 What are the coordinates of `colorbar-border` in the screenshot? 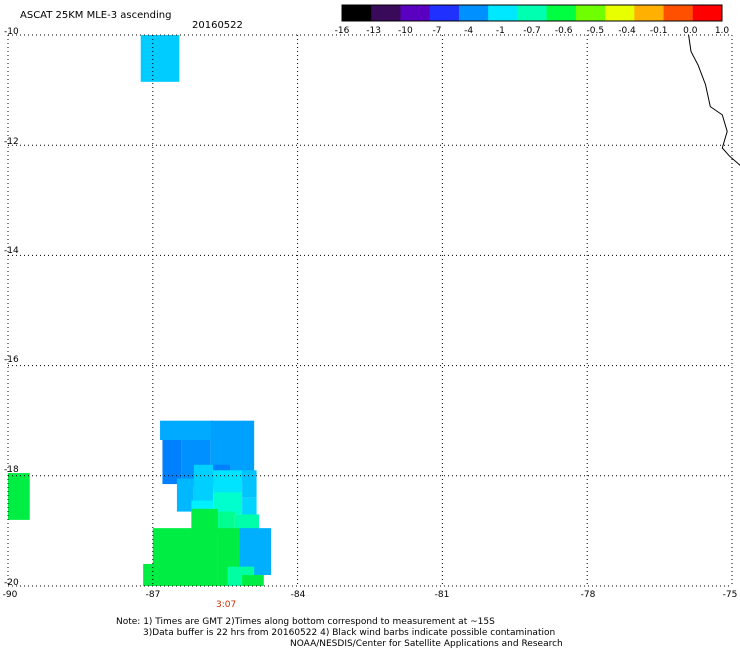 It's located at (532, 13).